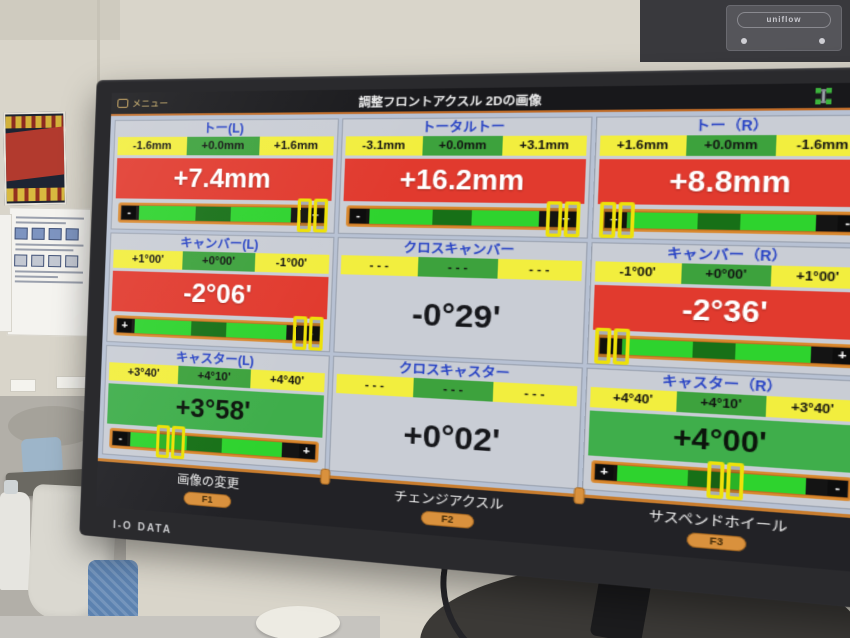 Image resolution: width=850 pixels, height=638 pixels. Describe the element at coordinates (287, 381) in the screenshot. I see `tolerance-high: +4°40'` at that location.